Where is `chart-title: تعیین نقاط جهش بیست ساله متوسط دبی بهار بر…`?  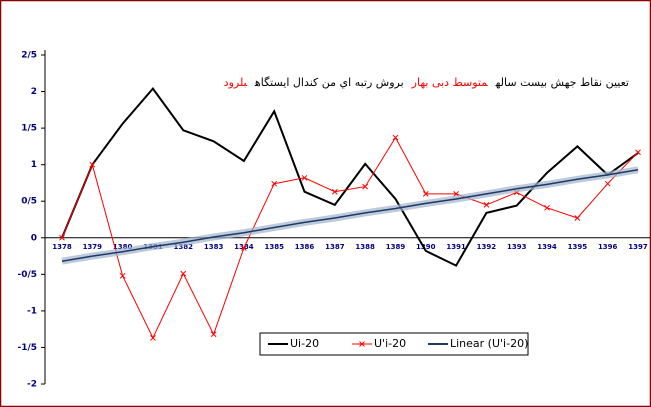
chart-title: تعیین نقاط جهش بیست ساله متوسط دبی بهار بر… is located at coordinates (422, 82).